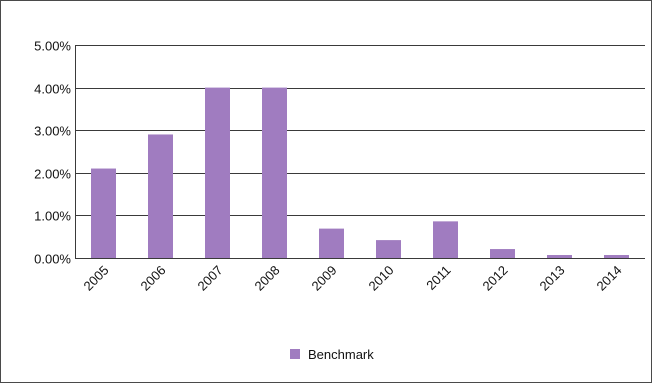 This screenshot has height=383, width=652. Describe the element at coordinates (324, 278) in the screenshot. I see `x-tick-label-2009: 2009` at that location.